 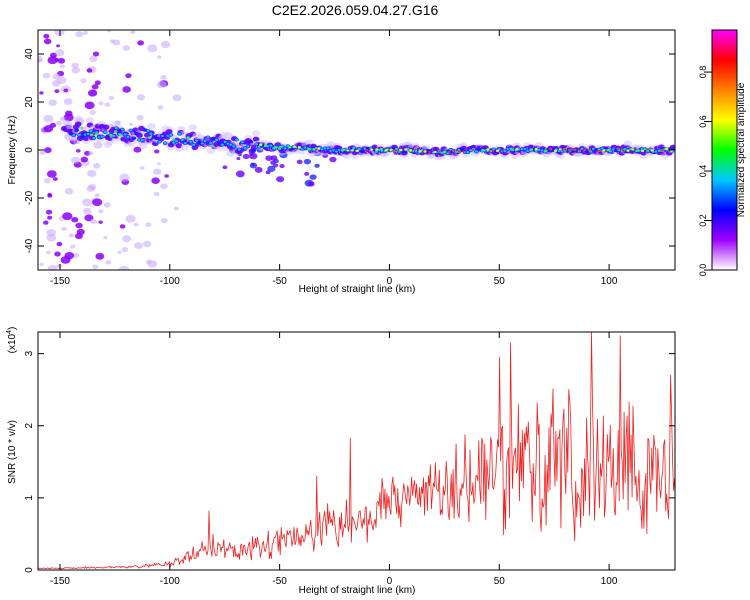 What do you see at coordinates (12, 150) in the screenshot?
I see `spectrogram-y-label: Frequency (Hz)` at bounding box center [12, 150].